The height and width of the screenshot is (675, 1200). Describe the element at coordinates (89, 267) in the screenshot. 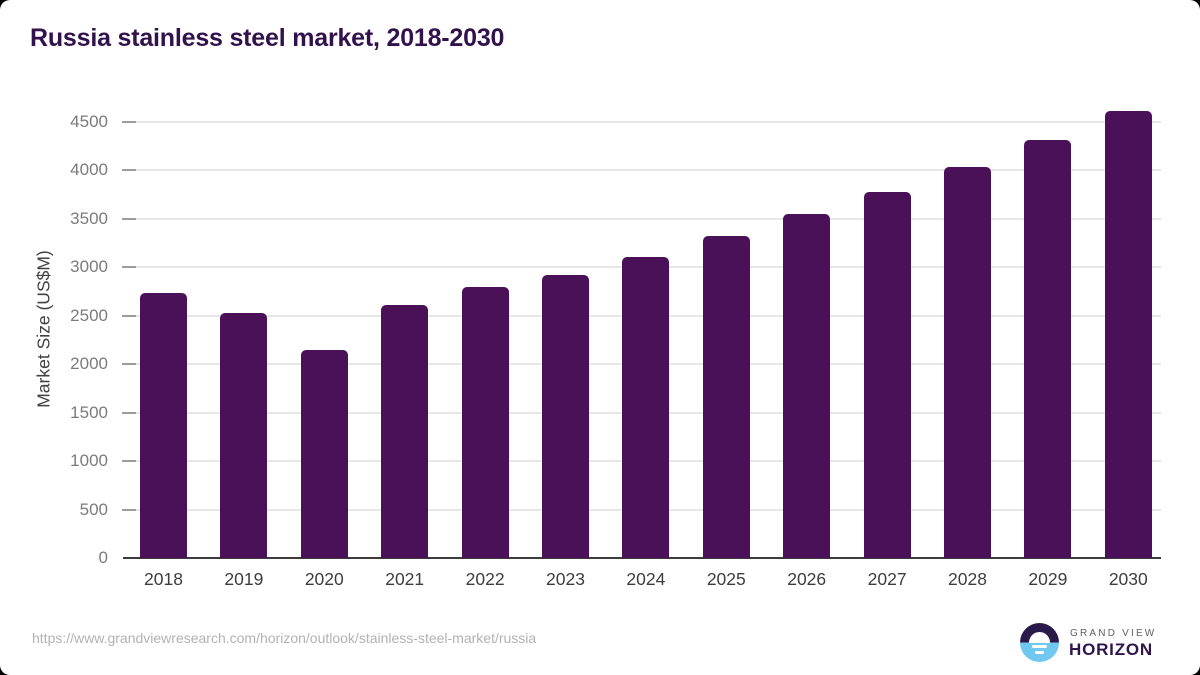

I see `y-tick-label: 3000` at that location.